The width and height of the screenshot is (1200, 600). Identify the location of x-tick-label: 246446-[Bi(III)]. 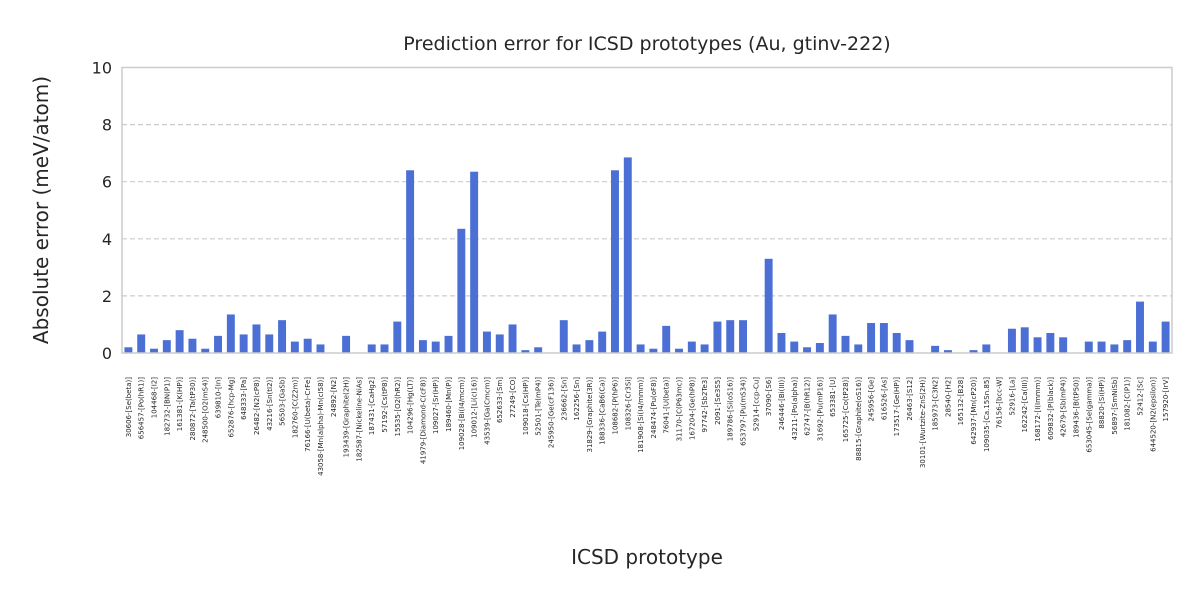
(782, 403).